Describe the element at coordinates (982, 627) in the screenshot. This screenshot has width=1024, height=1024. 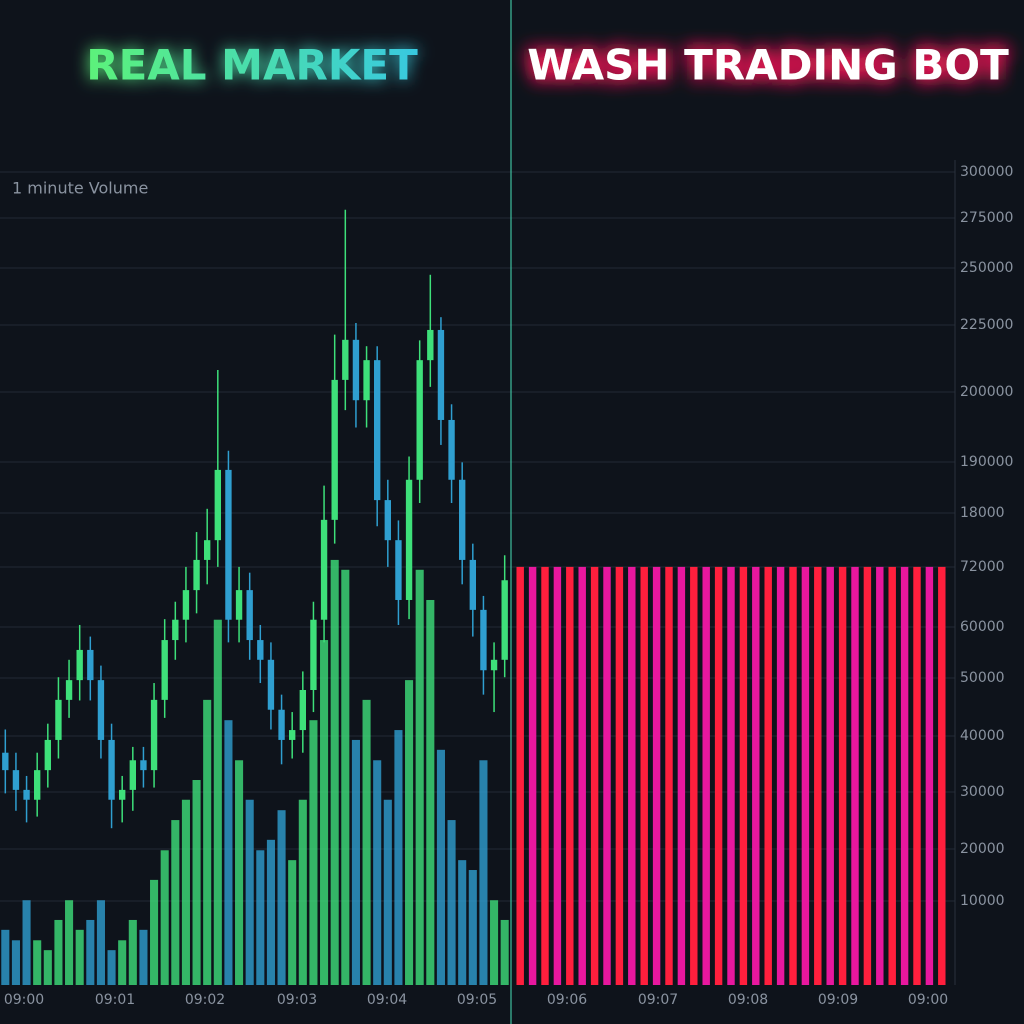
I see `y-axis-label: 60000` at that location.